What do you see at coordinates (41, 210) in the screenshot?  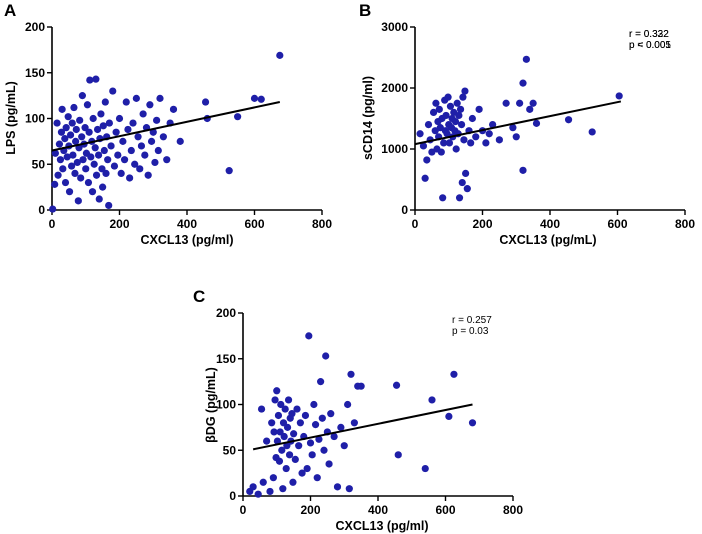 I see `panel-a-y-tick-label: 0` at bounding box center [41, 210].